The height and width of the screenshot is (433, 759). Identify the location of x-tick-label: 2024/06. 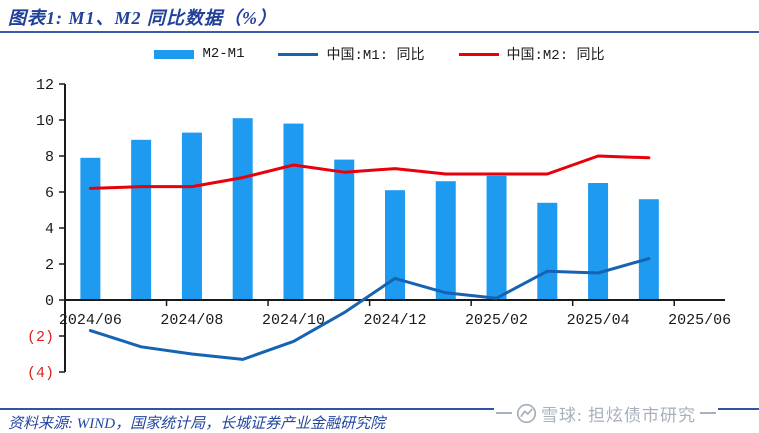
(90, 320).